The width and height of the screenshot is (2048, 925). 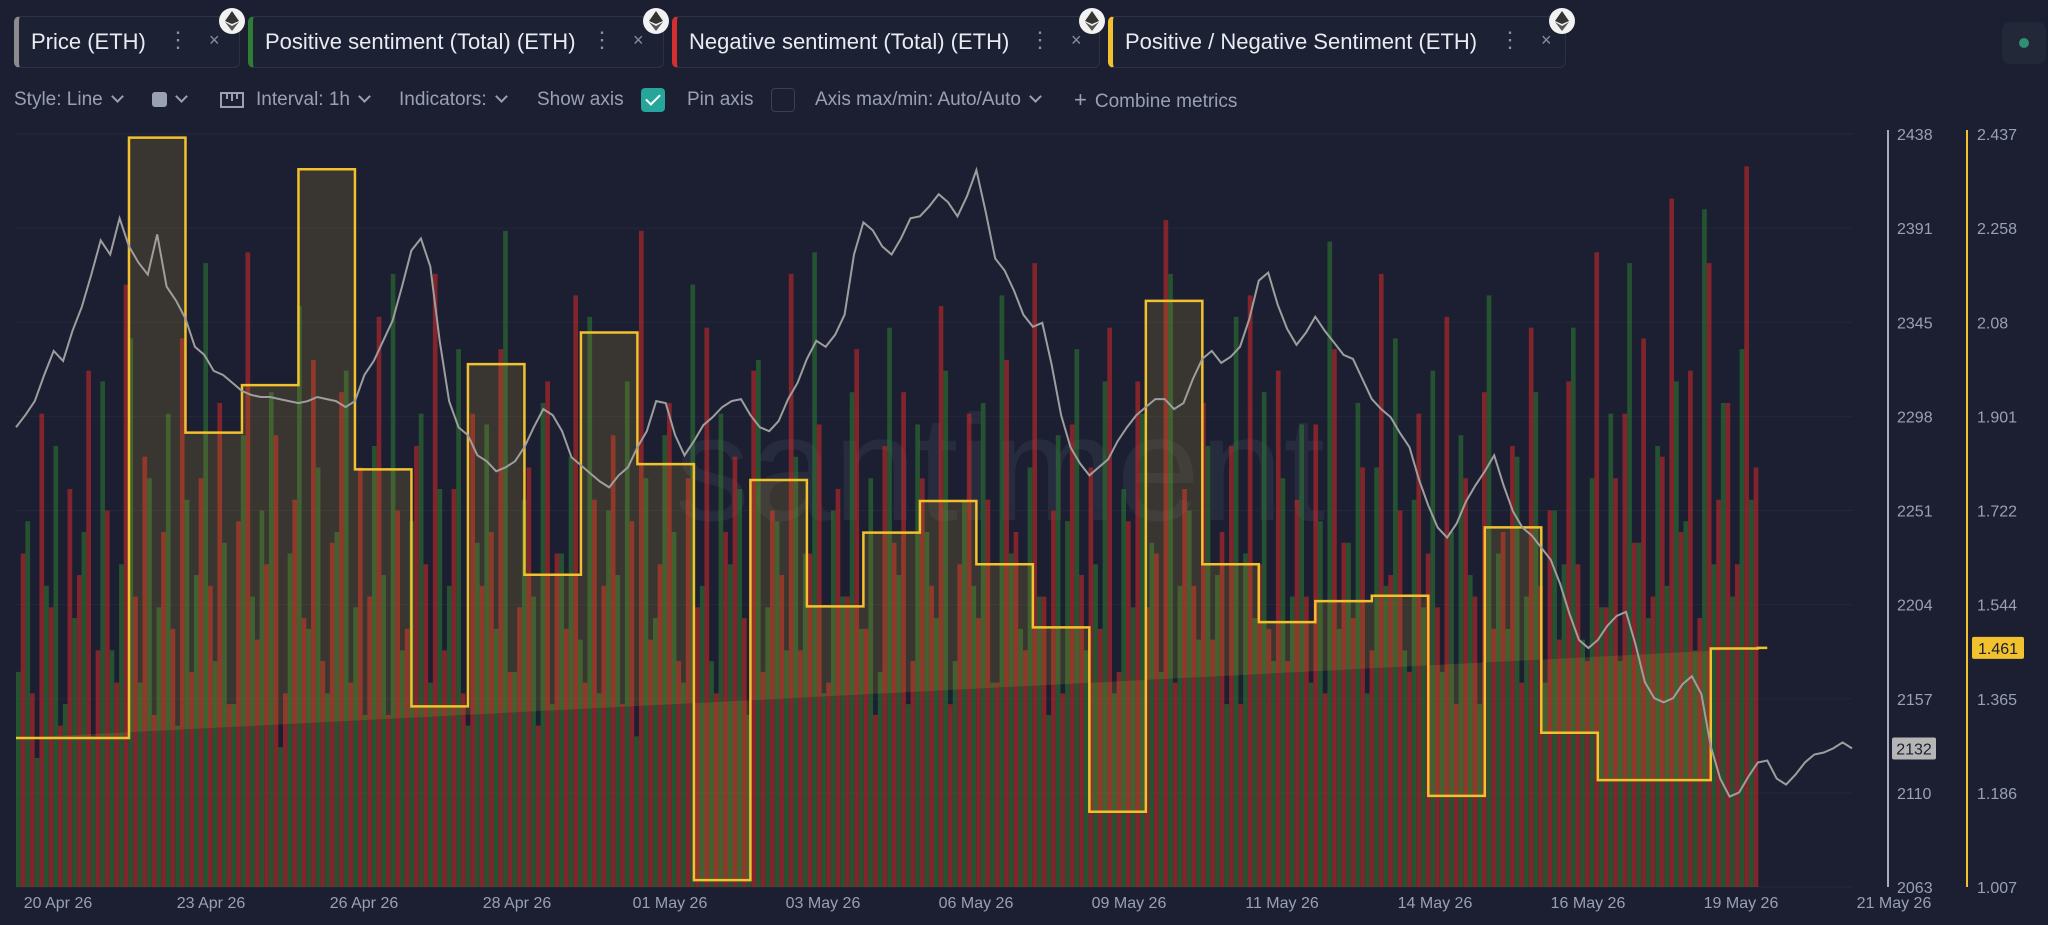 What do you see at coordinates (782, 99) in the screenshot?
I see `pin-axis-checkbox` at bounding box center [782, 99].